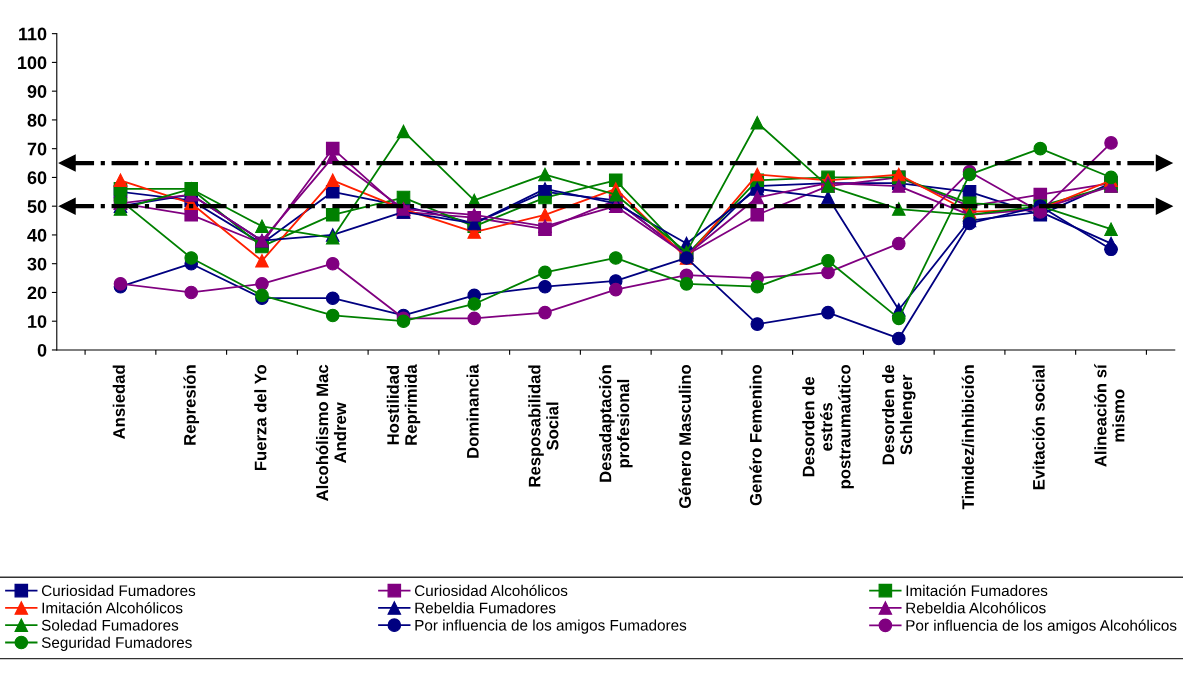  I want to click on x-tick-label: Alineación sí mismo, so click(1109, 415).